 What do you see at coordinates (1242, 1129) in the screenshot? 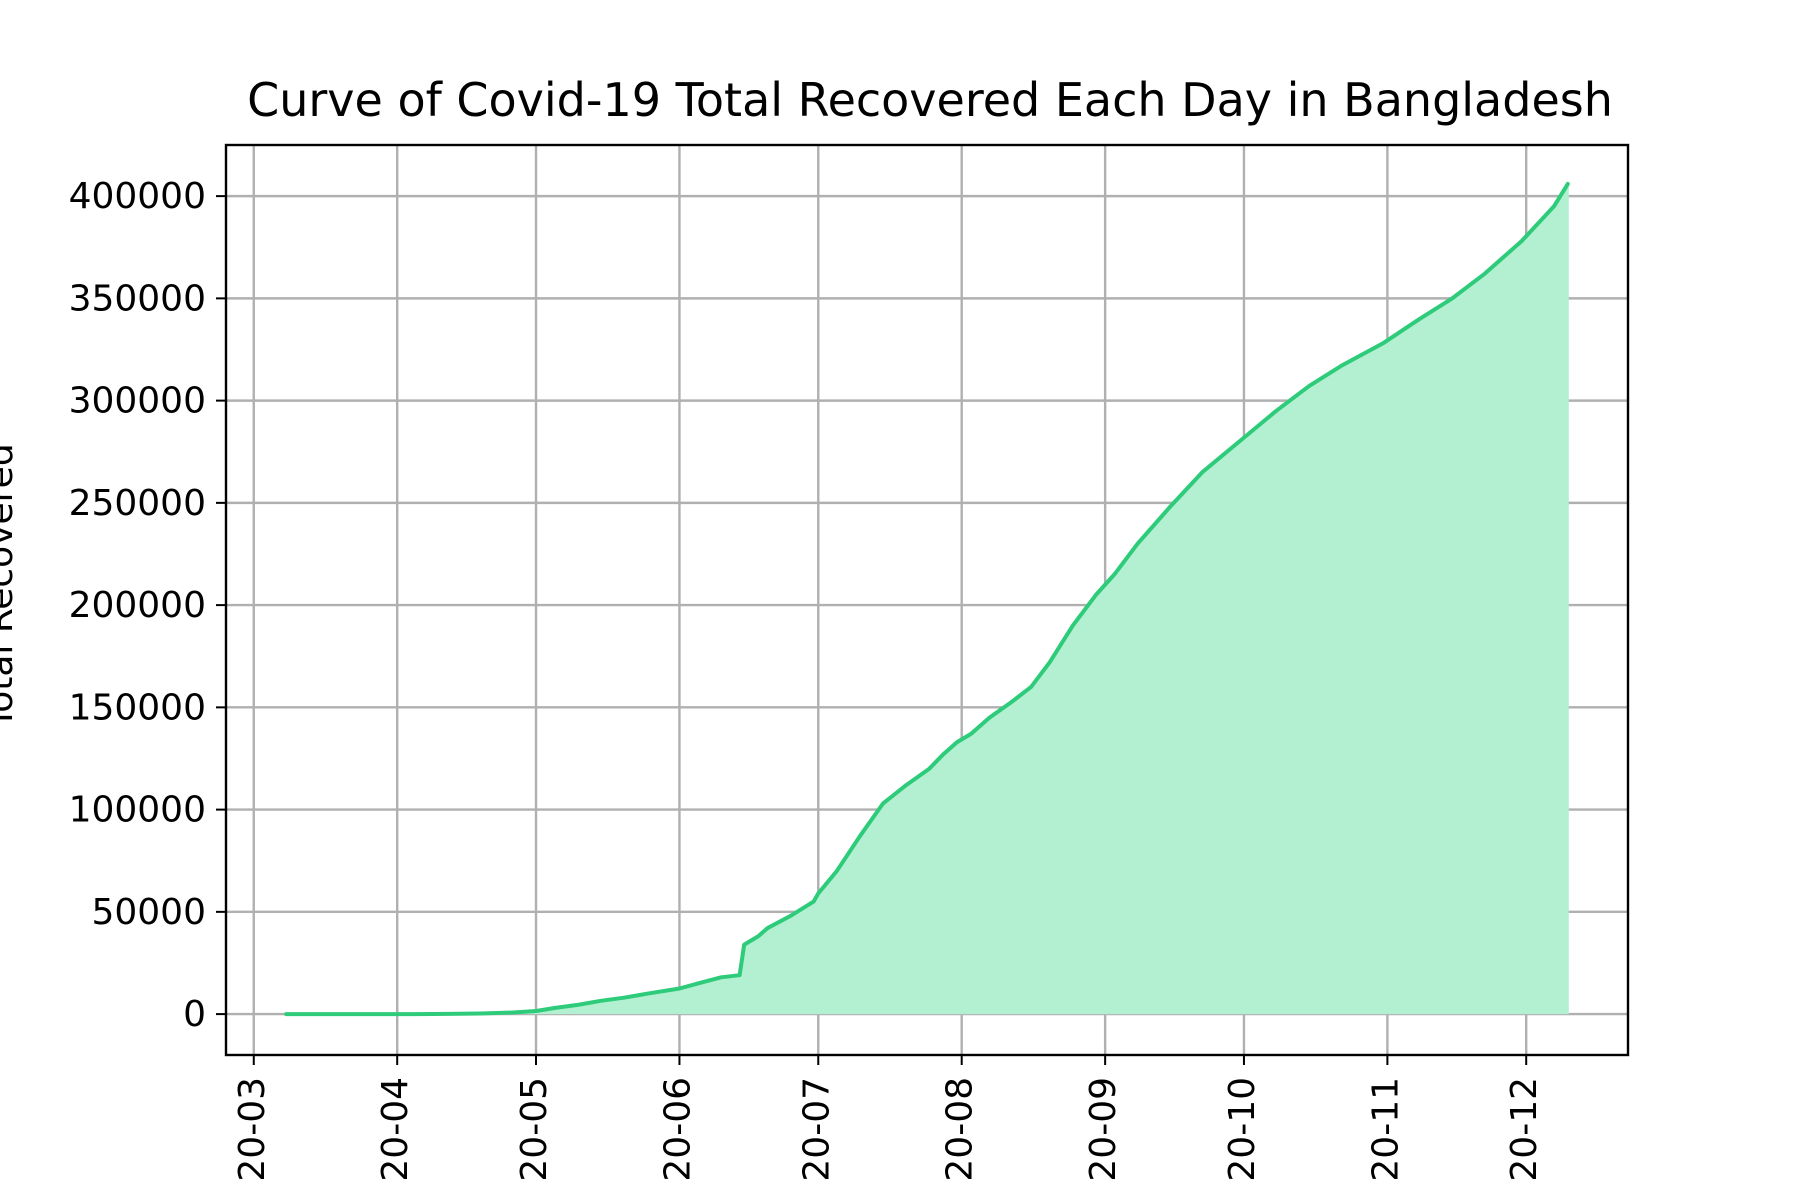
I see `x-tick-label: 20-10` at bounding box center [1242, 1129].